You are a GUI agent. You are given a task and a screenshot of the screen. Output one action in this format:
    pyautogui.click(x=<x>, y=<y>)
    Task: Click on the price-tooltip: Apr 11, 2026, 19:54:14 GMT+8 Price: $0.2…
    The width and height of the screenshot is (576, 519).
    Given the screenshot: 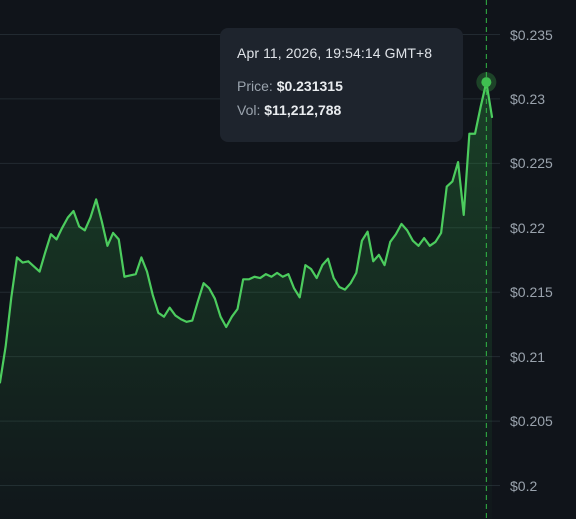 What is the action you would take?
    pyautogui.click(x=341, y=85)
    